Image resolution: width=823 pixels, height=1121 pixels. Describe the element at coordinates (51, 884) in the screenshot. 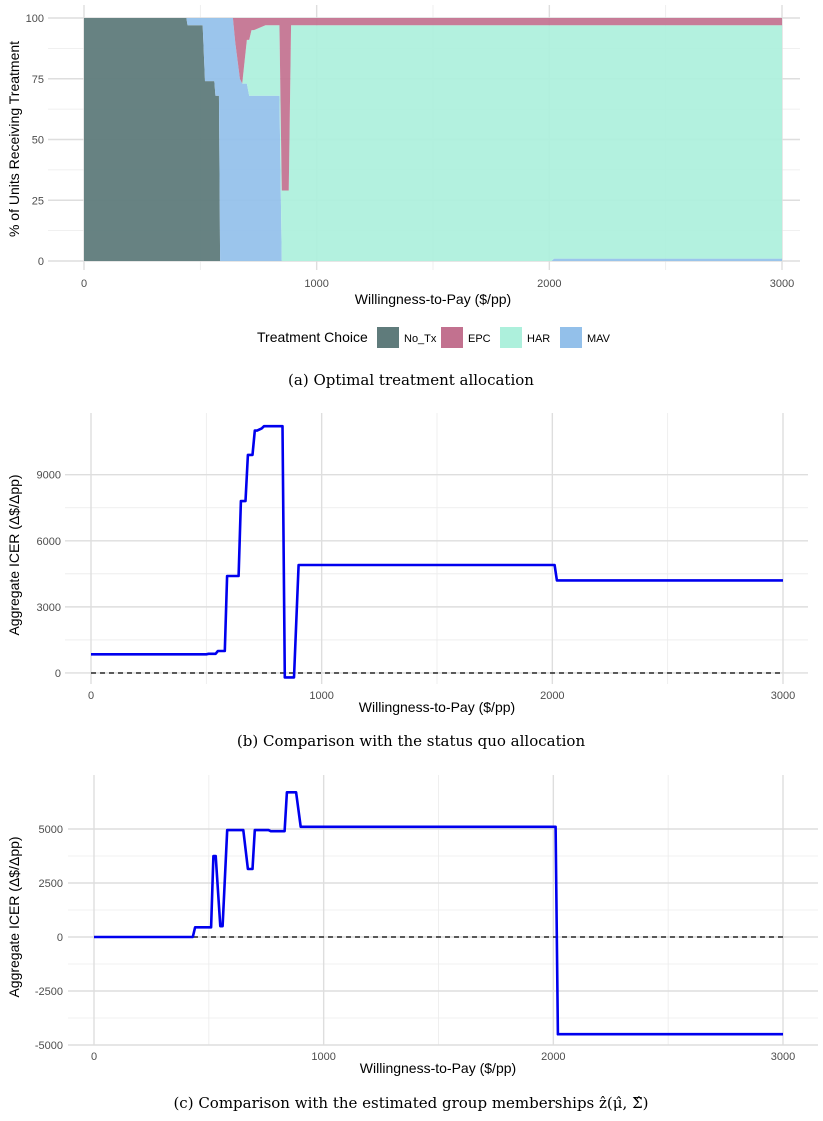

I see `y-tick-label: 2500` at that location.